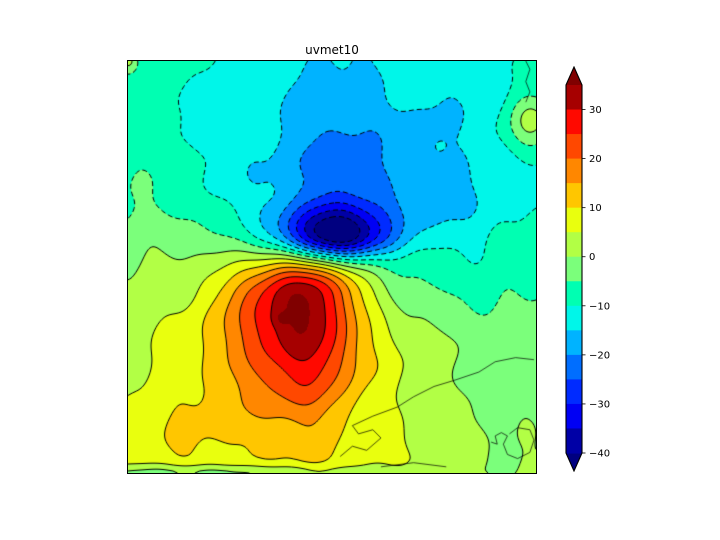  Describe the element at coordinates (332, 50) in the screenshot. I see `plot-title: uvmet10` at that location.